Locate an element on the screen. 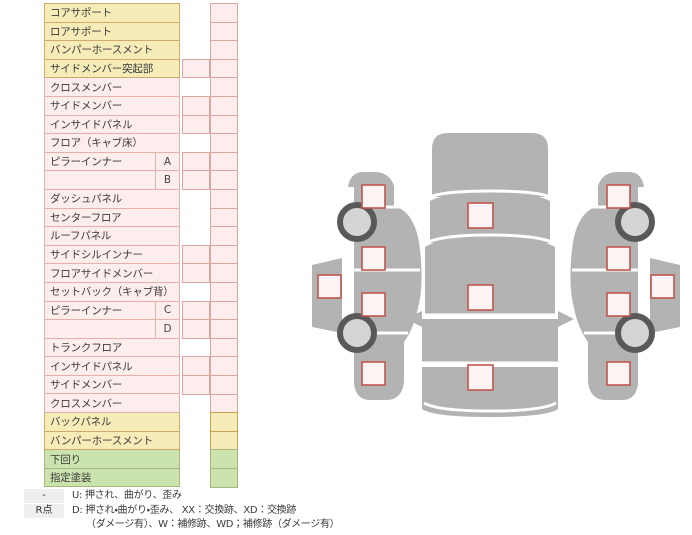 This screenshot has height=535, width=692. panel-name-cell: サイドメンバー突起部 is located at coordinates (112, 68).